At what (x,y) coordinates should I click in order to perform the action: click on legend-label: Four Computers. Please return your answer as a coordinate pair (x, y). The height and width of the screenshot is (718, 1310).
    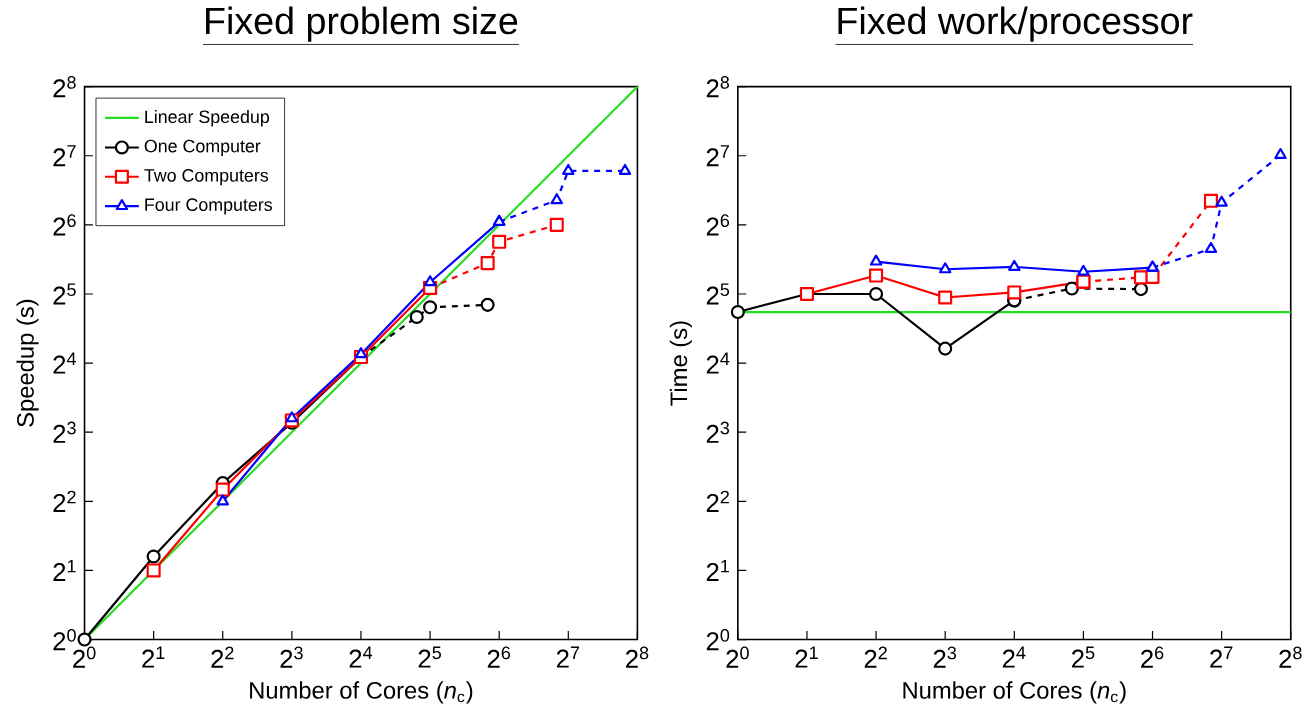
    Looking at the image, I should click on (209, 206).